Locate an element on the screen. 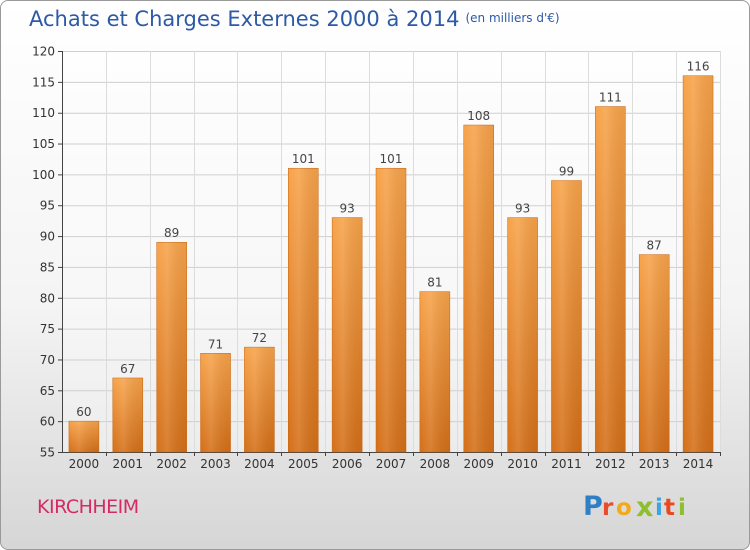 Image resolution: width=750 pixels, height=550 pixels. x-tick-label: 2002 is located at coordinates (171, 464).